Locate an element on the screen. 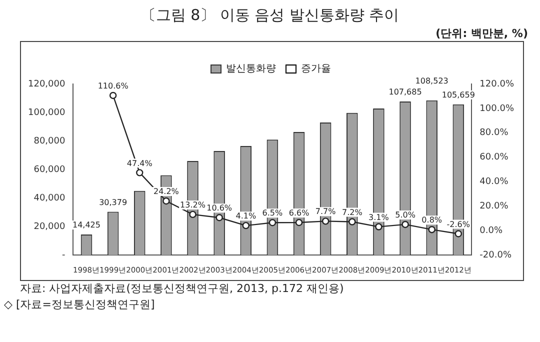 This screenshot has width=540, height=342. y2-tick-label: 60.0% is located at coordinates (494, 157).